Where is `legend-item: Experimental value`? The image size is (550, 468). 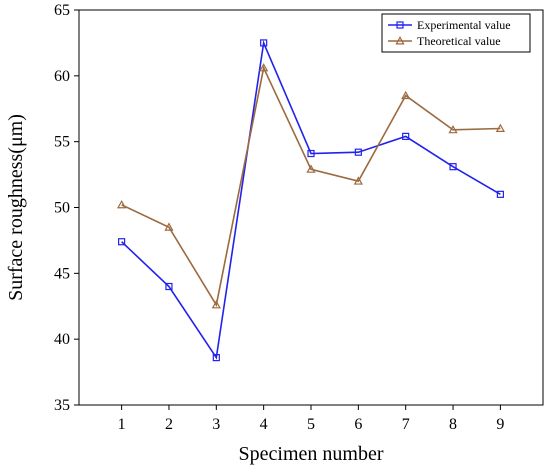
legend-item: Experimental value is located at coordinates (449, 25).